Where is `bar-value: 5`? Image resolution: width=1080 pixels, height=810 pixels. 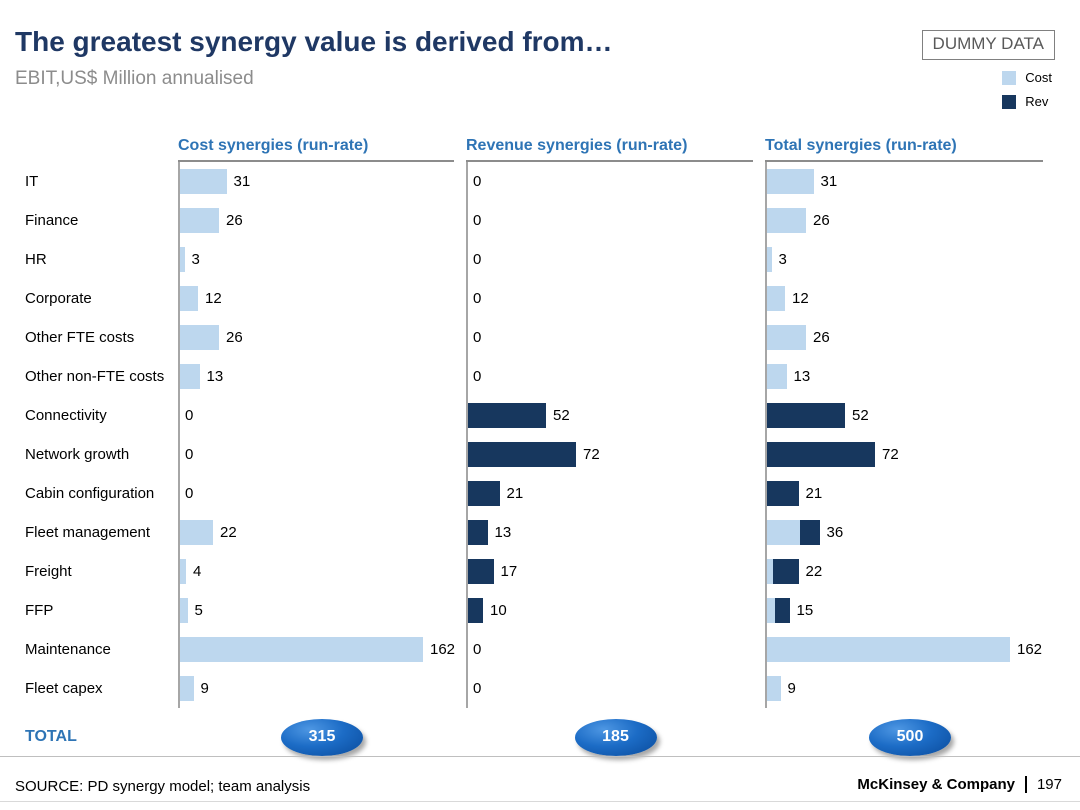 bar-value: 5 is located at coordinates (198, 610).